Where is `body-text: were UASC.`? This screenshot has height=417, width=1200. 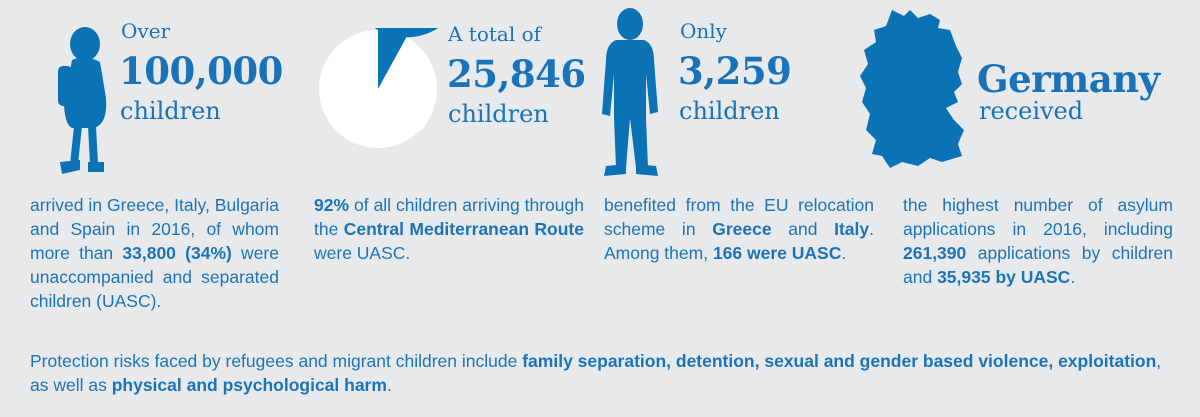
body-text: were UASC. is located at coordinates (362, 253).